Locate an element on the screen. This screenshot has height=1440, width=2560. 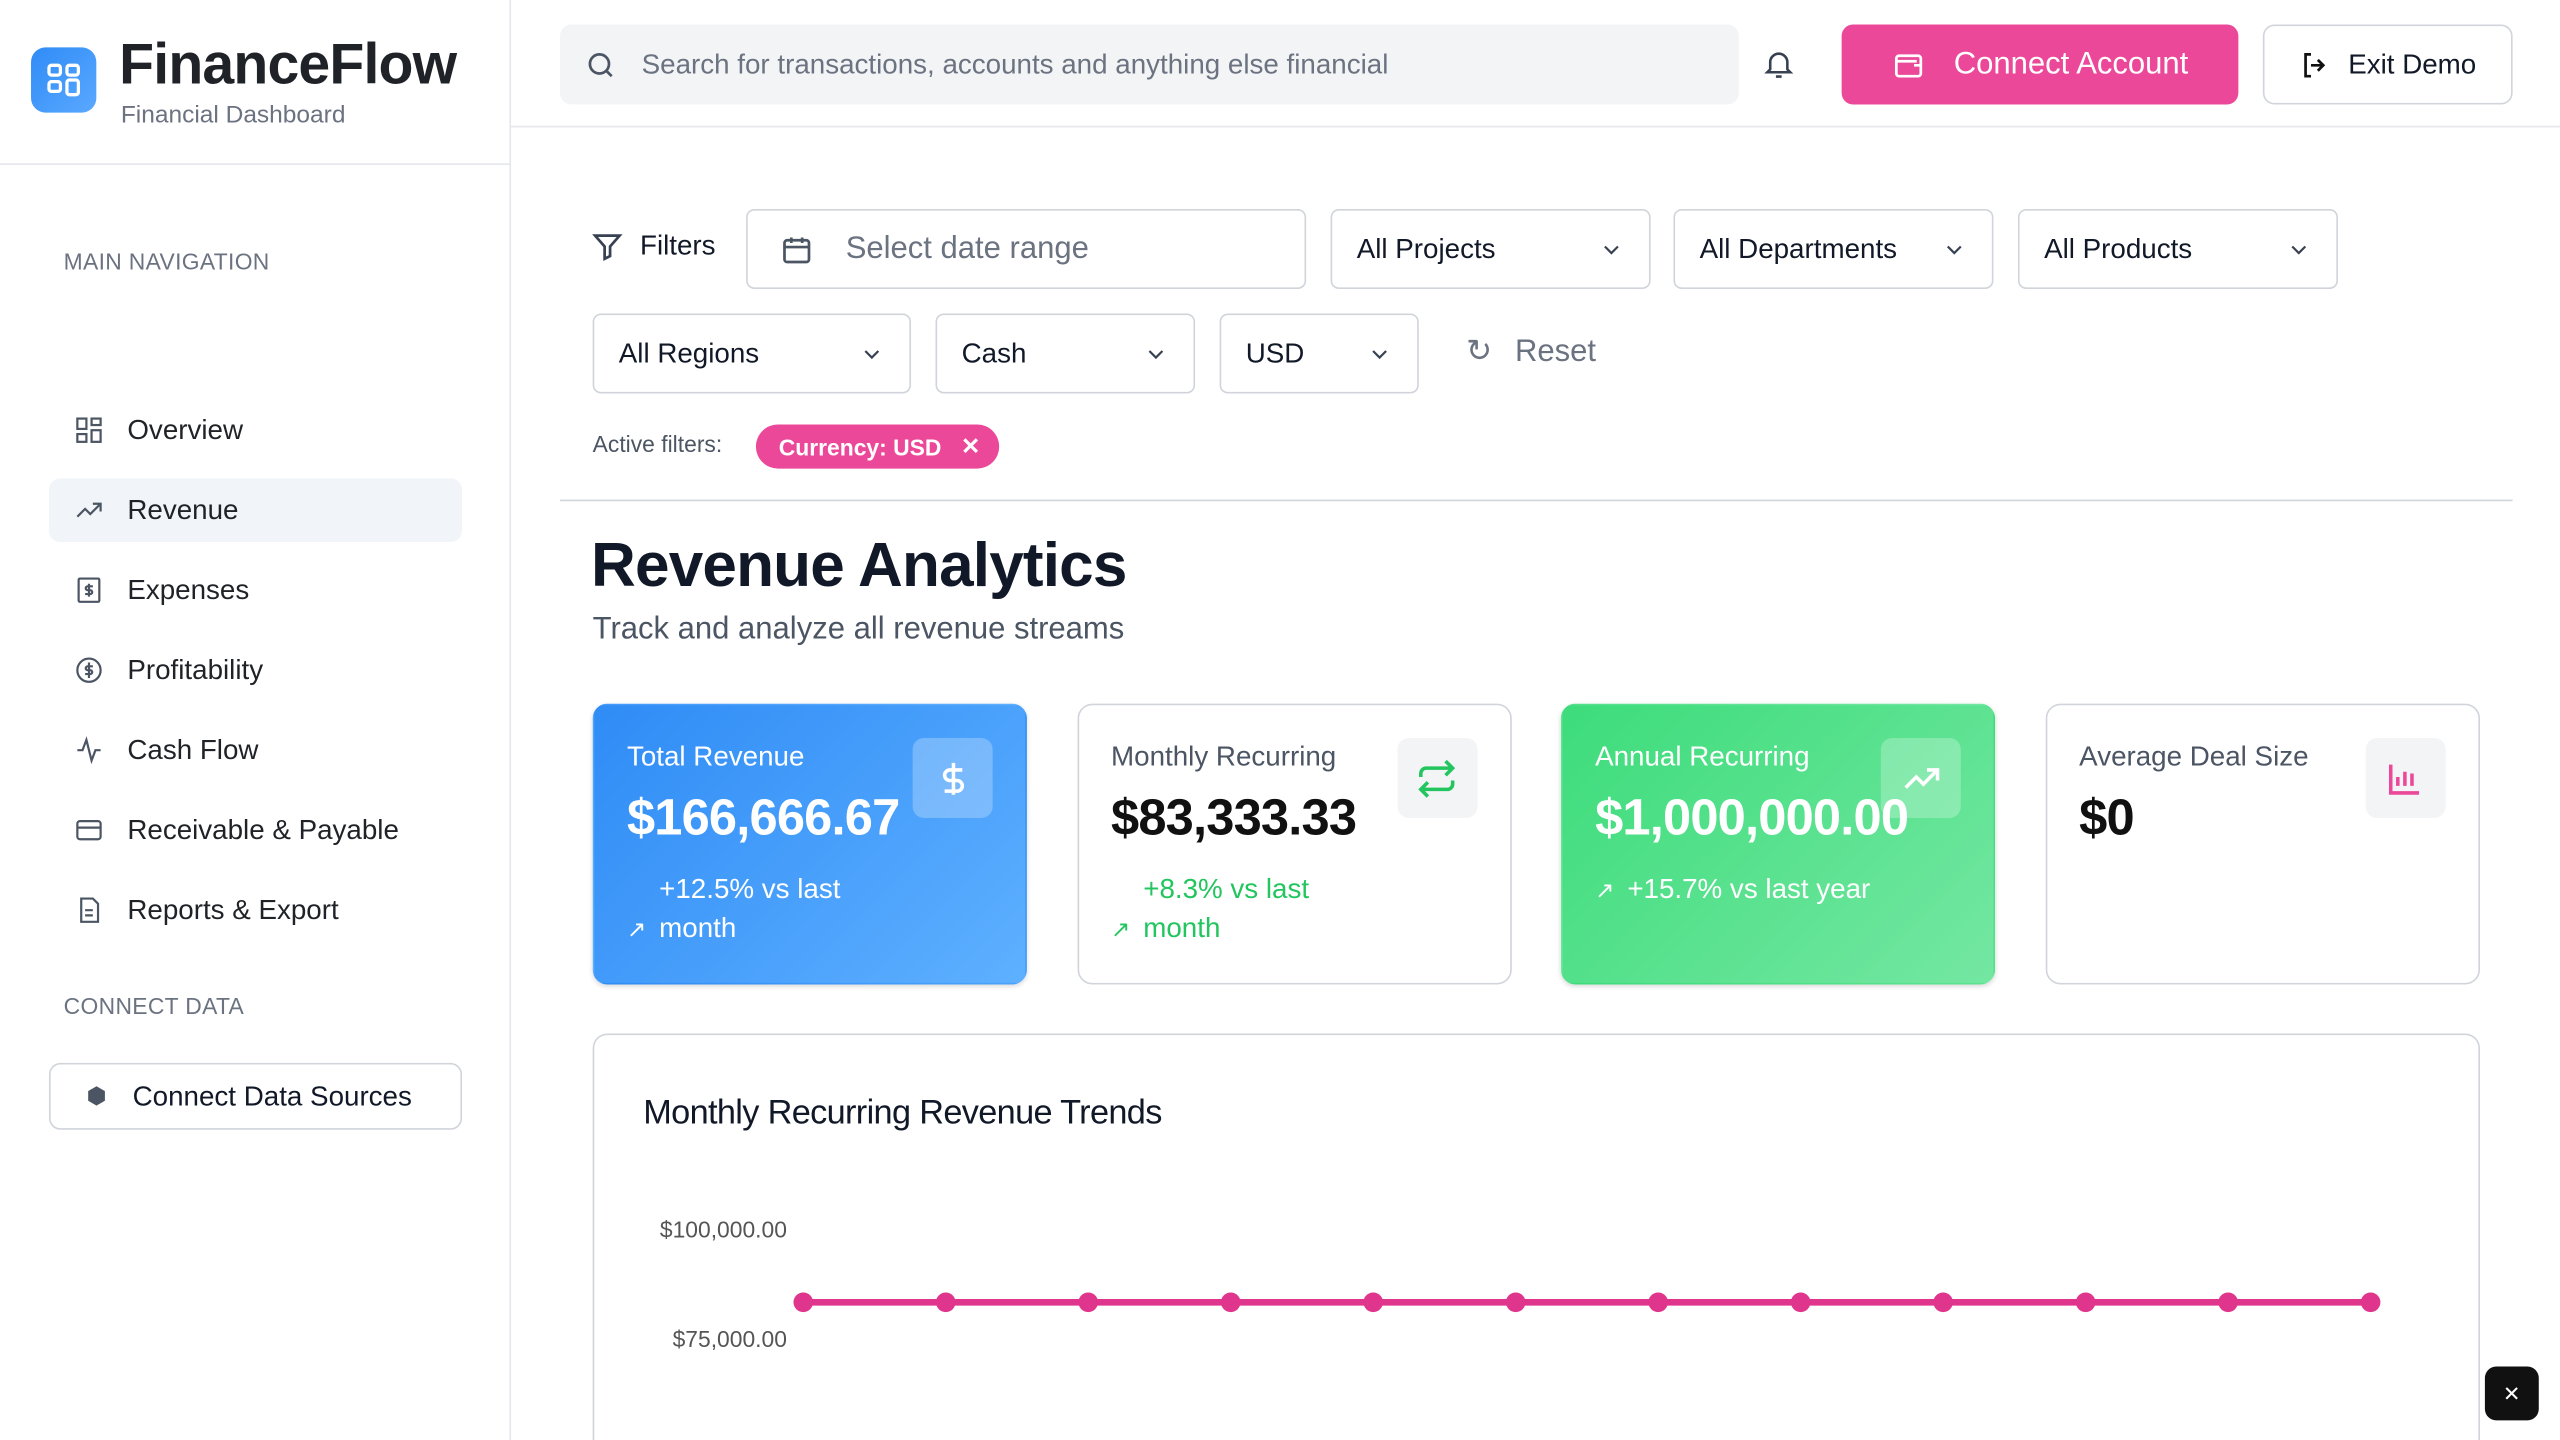
sidebar-item-revenue: Revenue is located at coordinates (255, 510).